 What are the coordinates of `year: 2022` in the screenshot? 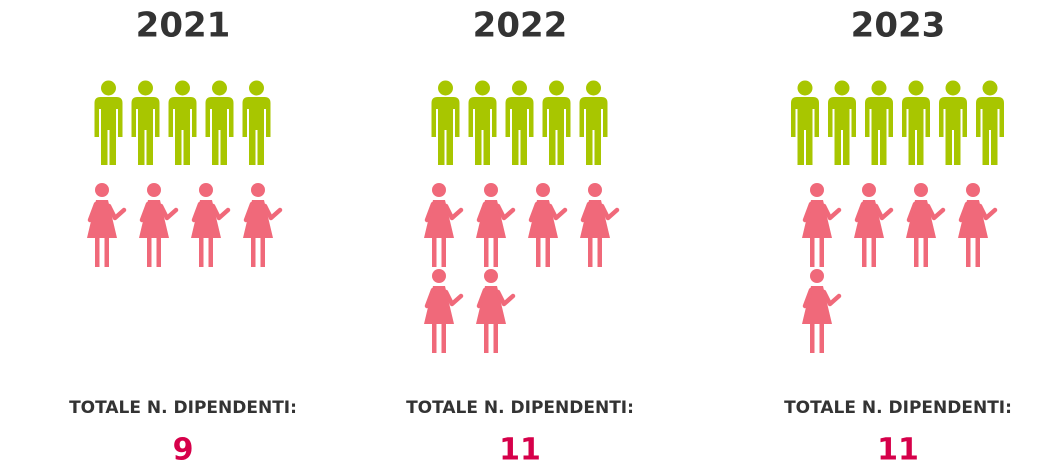 It's located at (520, 26).